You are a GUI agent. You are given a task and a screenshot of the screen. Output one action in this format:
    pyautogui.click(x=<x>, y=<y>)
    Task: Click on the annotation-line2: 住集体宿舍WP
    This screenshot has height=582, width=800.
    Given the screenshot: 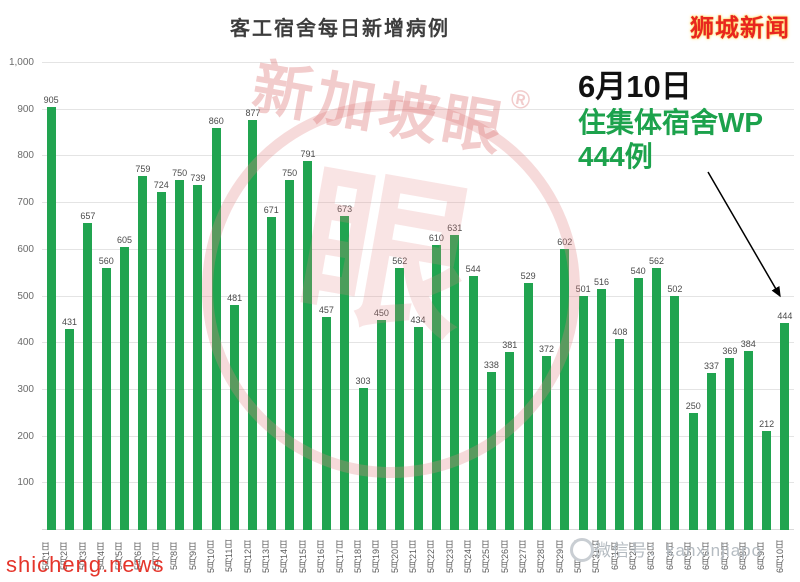 What is the action you would take?
    pyautogui.click(x=671, y=122)
    